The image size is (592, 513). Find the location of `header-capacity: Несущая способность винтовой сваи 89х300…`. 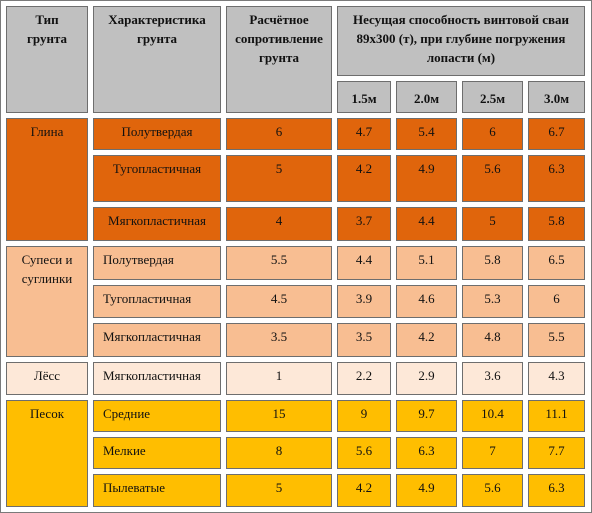

header-capacity: Несущая способность винтовой сваи 89х300… is located at coordinates (461, 41).